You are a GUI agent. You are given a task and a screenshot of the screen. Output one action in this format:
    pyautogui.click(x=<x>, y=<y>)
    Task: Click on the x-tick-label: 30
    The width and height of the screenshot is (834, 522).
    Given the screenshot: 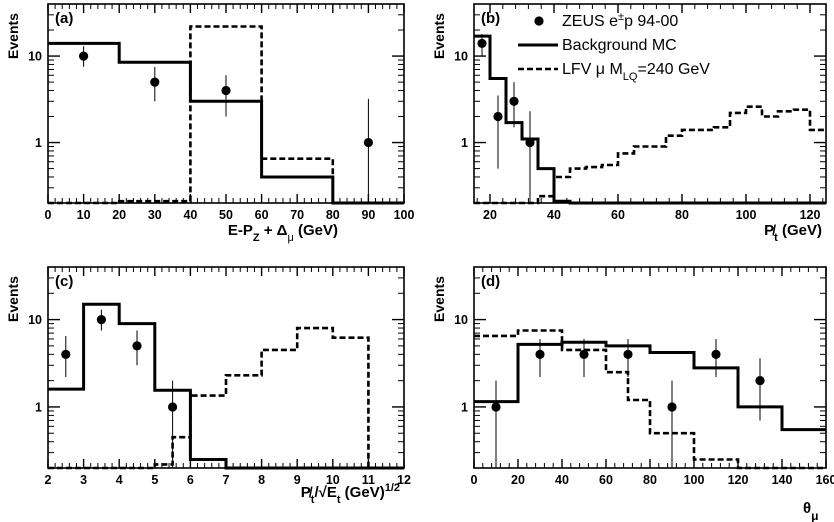 What is the action you would take?
    pyautogui.click(x=155, y=215)
    